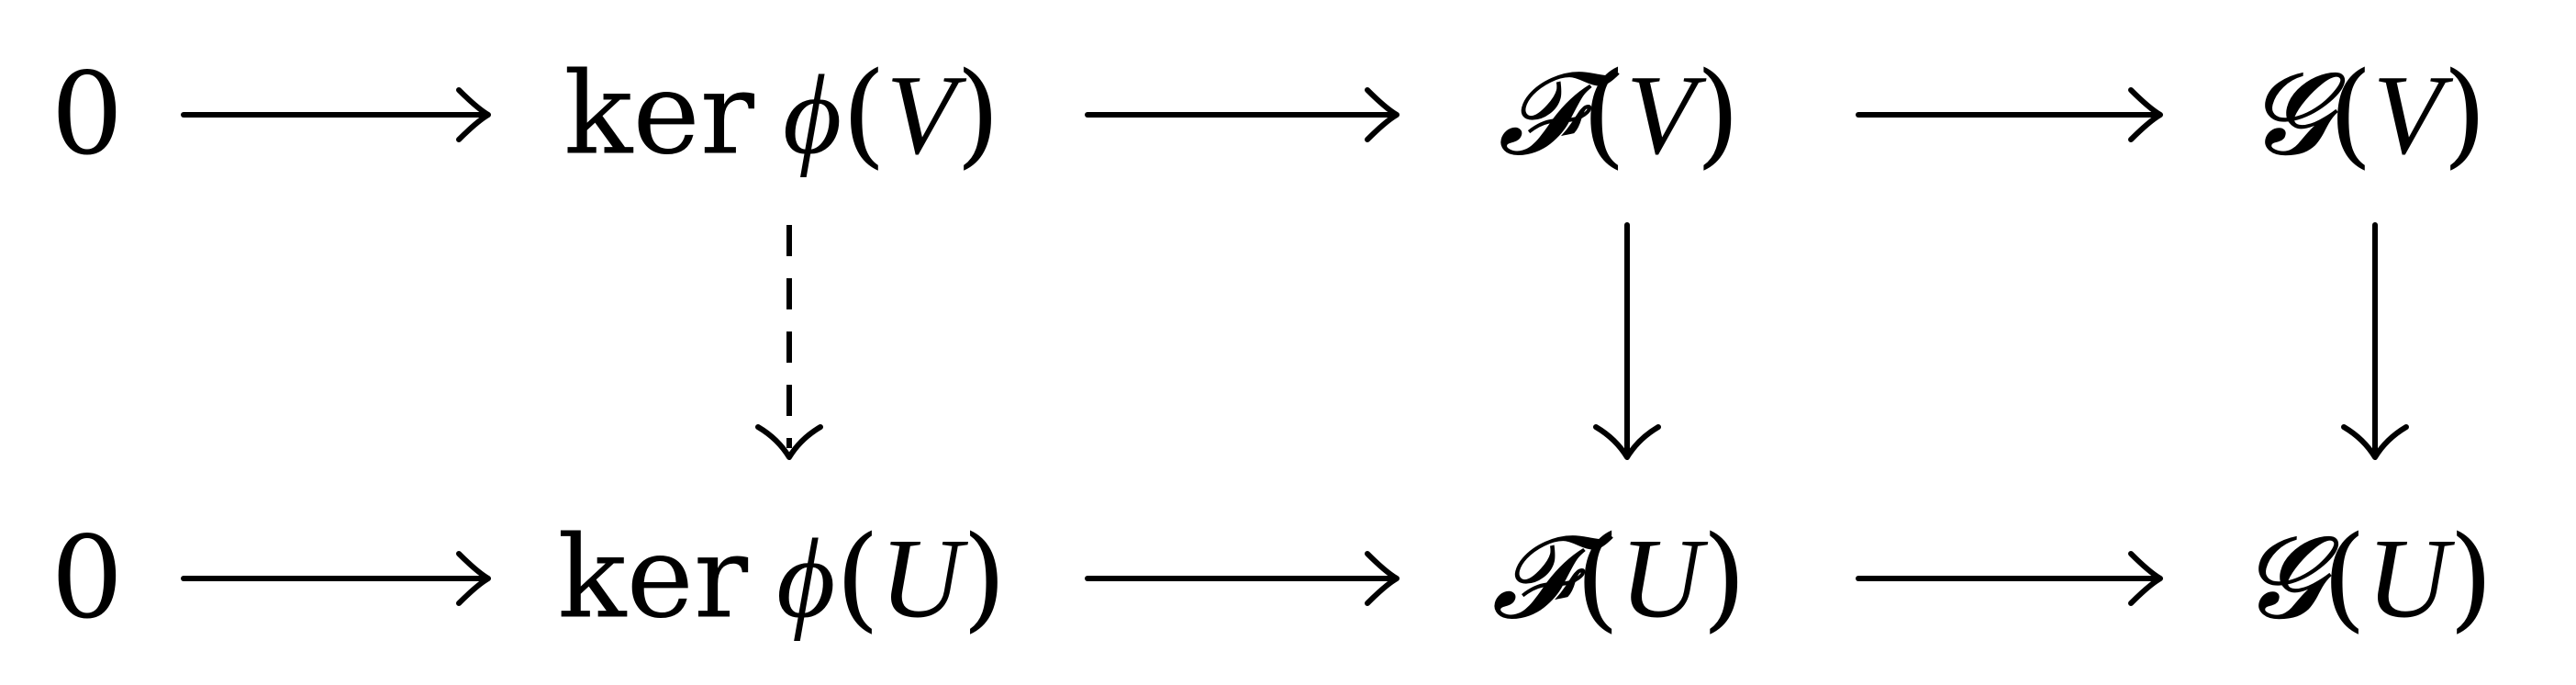  I want to click on sheaf-f-top-open: (, so click(1604, 114).